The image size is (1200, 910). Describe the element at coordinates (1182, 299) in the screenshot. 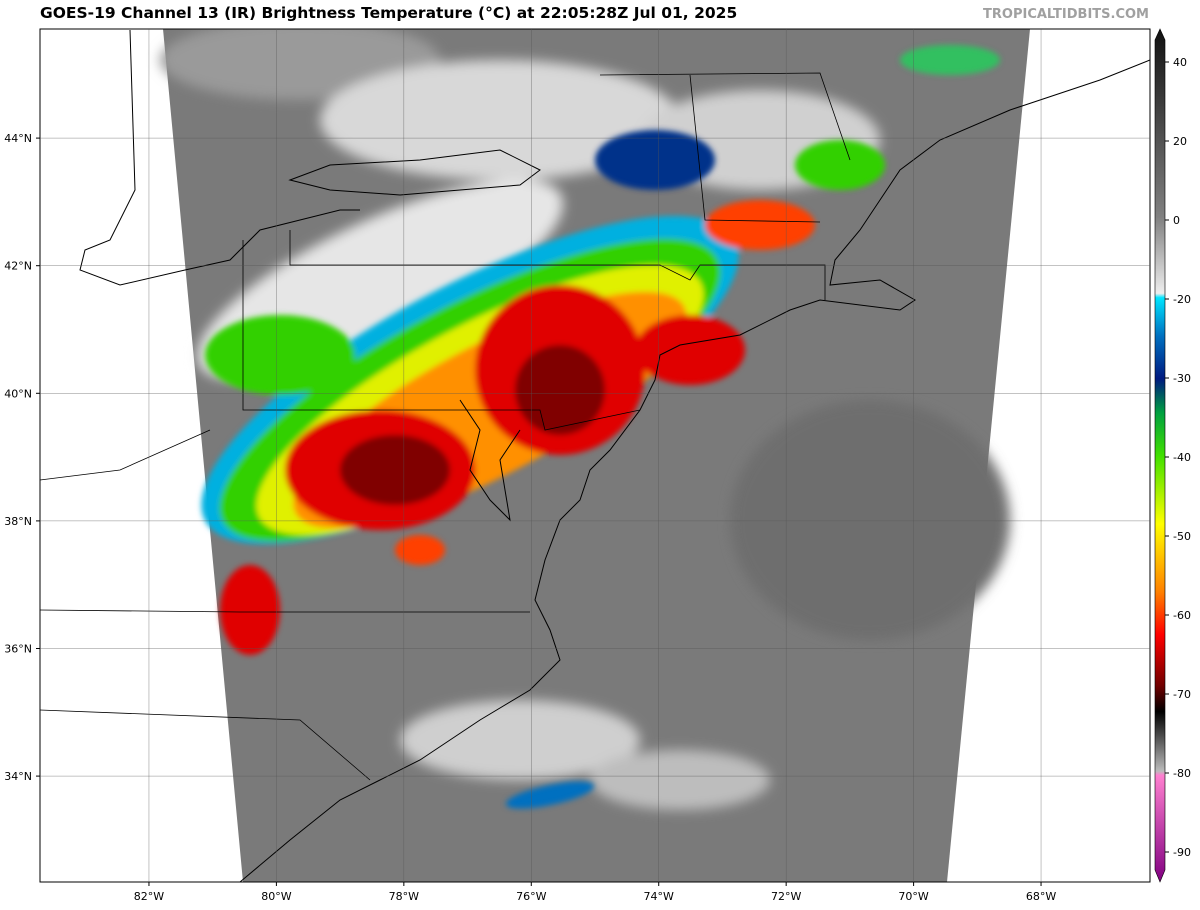

I see `colorbar-tick-label: -20` at that location.